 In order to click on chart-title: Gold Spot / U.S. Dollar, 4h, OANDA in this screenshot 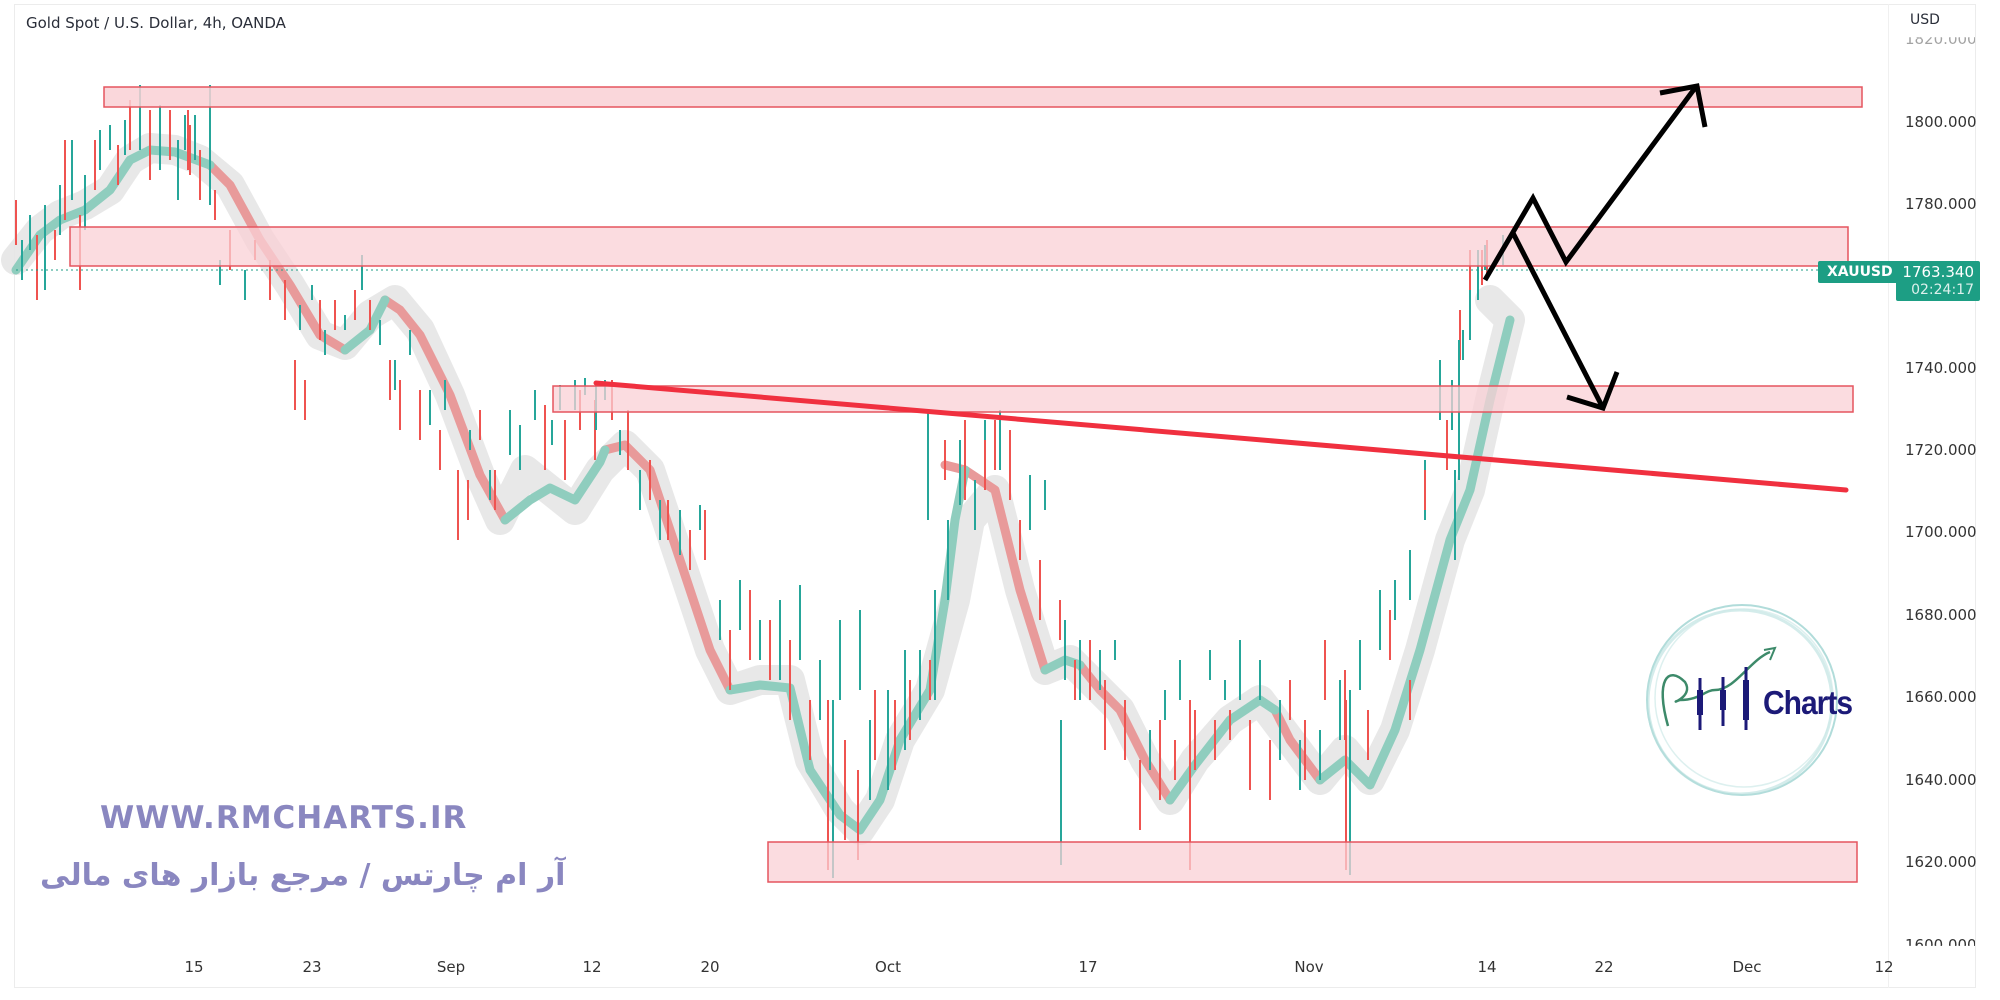, I will do `click(156, 23)`.